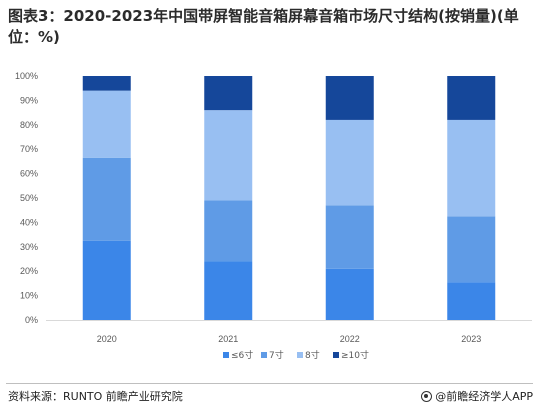 The width and height of the screenshot is (539, 415). Describe the element at coordinates (29, 100) in the screenshot. I see `y-tick-label: 90%` at that location.